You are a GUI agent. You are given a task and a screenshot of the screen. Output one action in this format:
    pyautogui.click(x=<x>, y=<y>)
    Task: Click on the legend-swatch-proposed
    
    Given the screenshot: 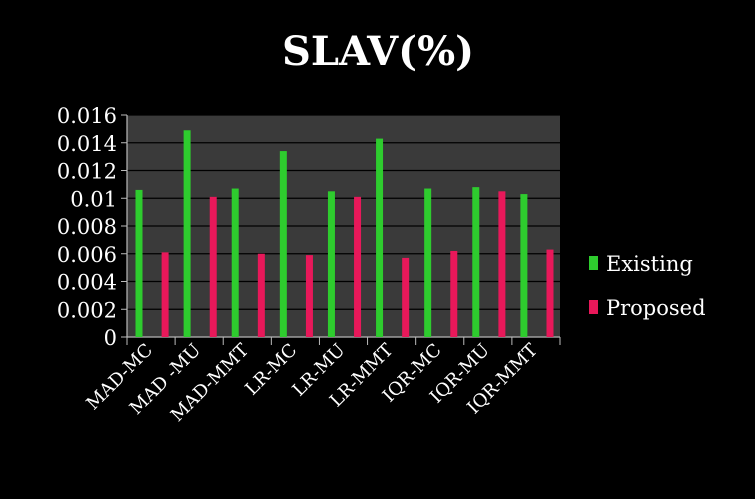 What is the action you would take?
    pyautogui.click(x=593, y=307)
    